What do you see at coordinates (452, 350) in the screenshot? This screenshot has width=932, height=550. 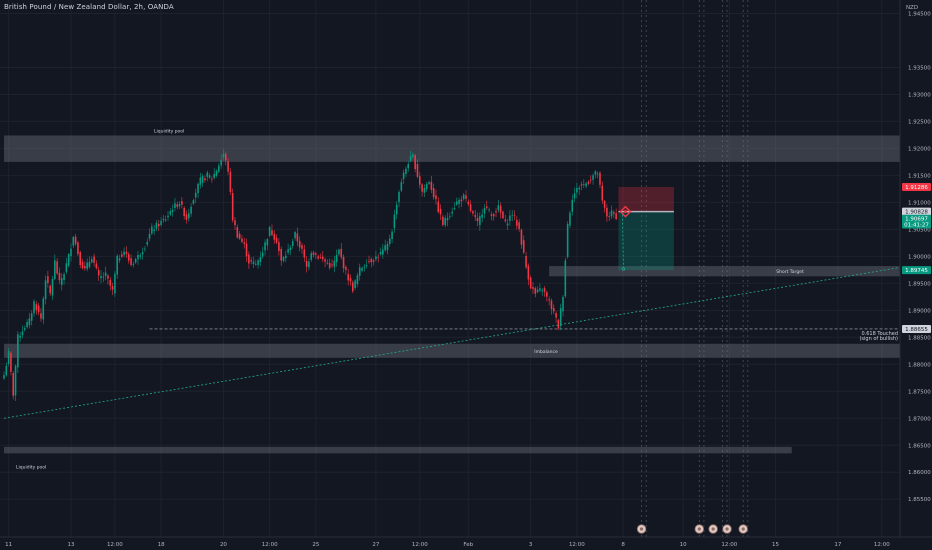 I see `zone-imbalance` at bounding box center [452, 350].